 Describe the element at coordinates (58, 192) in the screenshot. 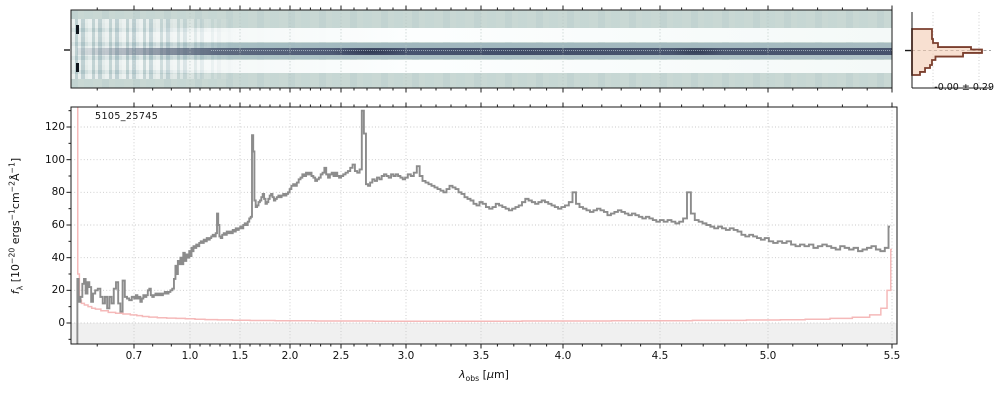

I see `y-tick-label: 80` at that location.